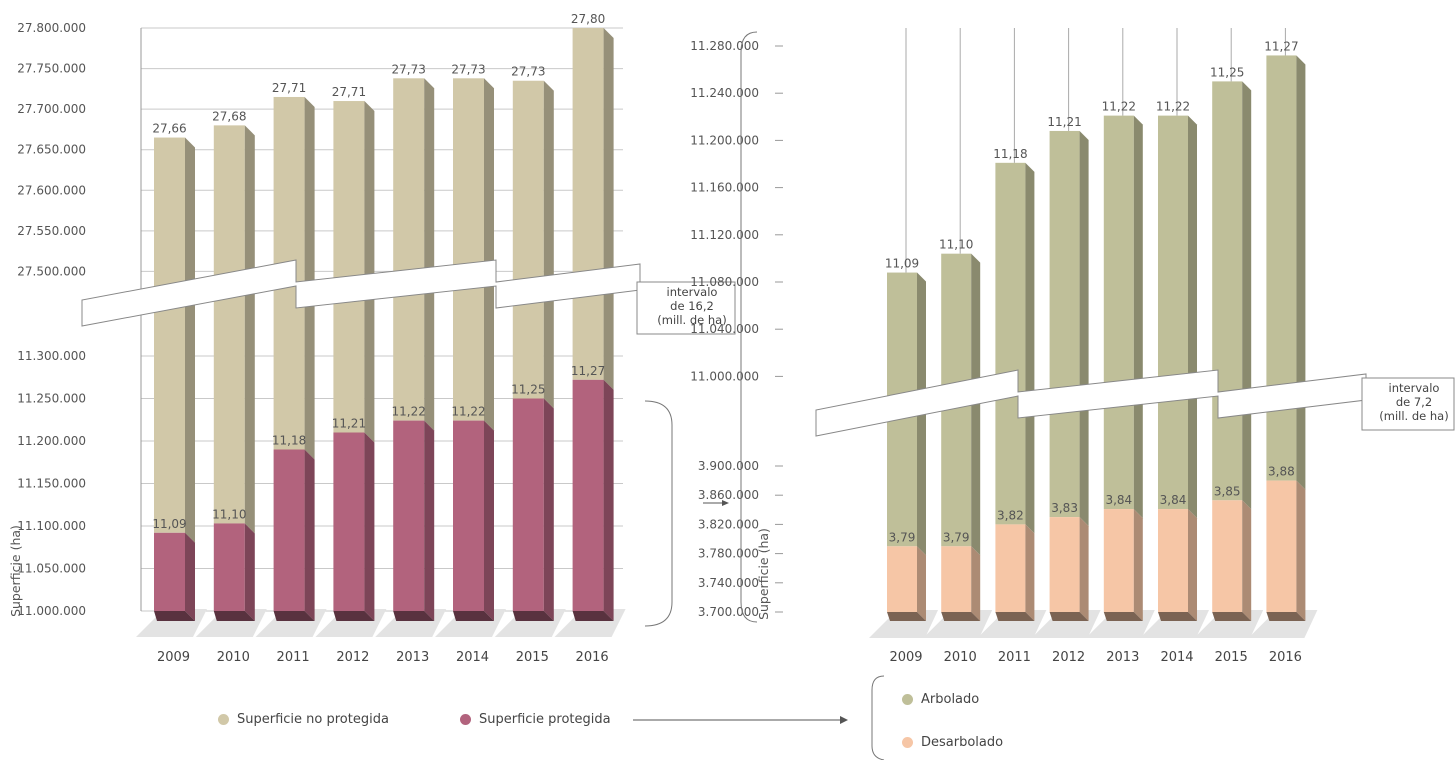 This screenshot has width=1456, height=760. I want to click on break-note-text: (mill. de ha), so click(691, 320).